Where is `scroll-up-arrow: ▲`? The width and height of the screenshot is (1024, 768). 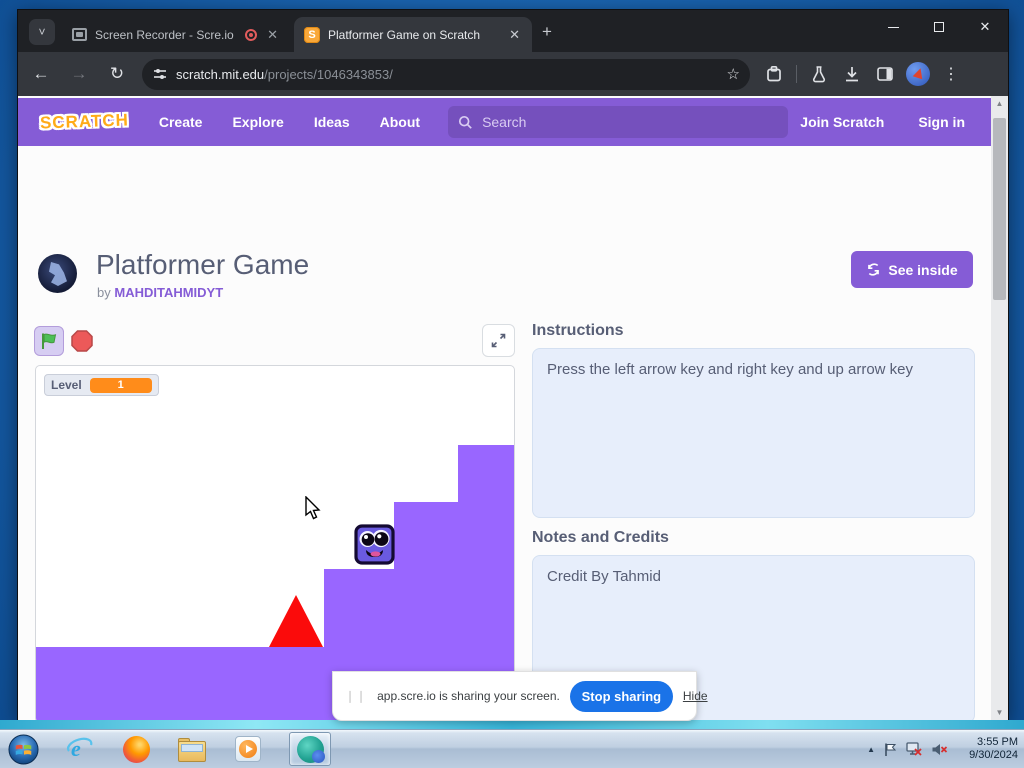
scroll-up-arrow: ▲ is located at coordinates (999, 103).